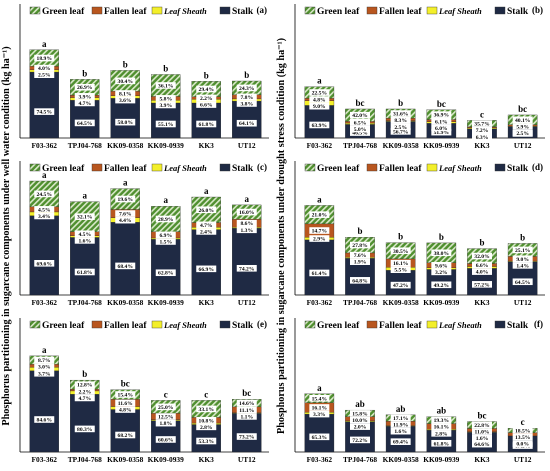 The height and width of the screenshot is (471, 550). I want to click on legend-label-leaf-sheath: Leaf Sheath, so click(460, 325).